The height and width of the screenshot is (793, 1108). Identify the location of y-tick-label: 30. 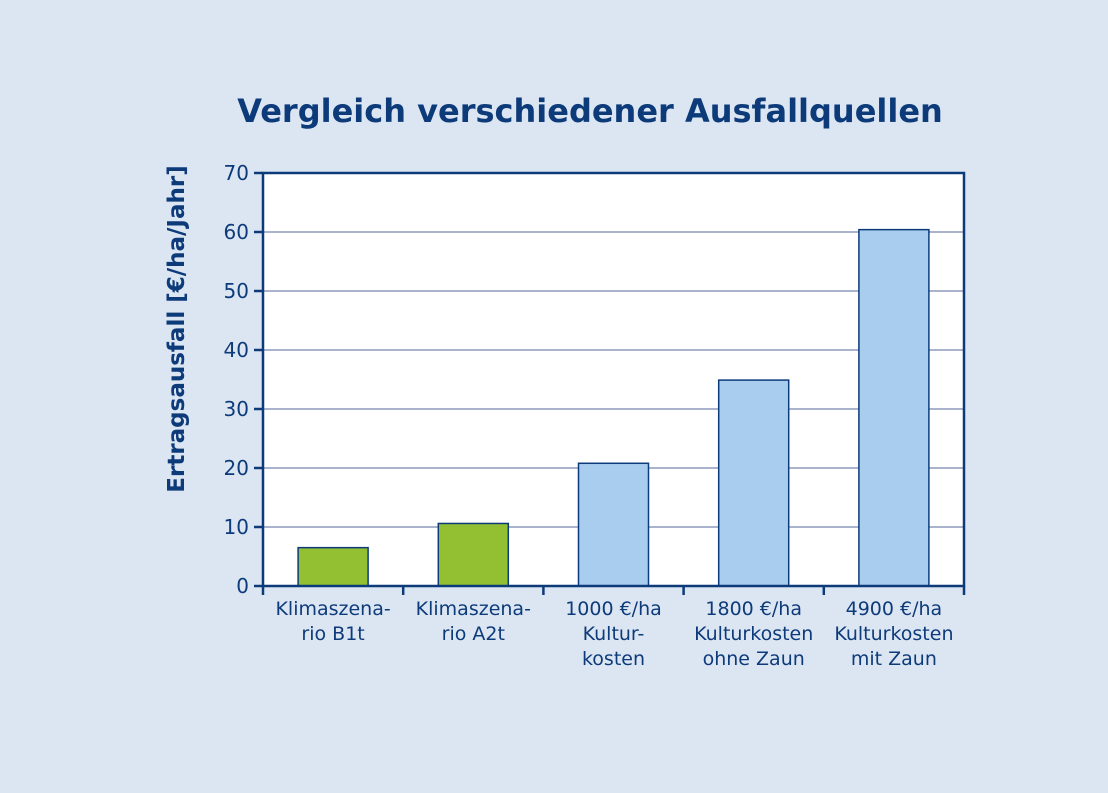
(236, 409).